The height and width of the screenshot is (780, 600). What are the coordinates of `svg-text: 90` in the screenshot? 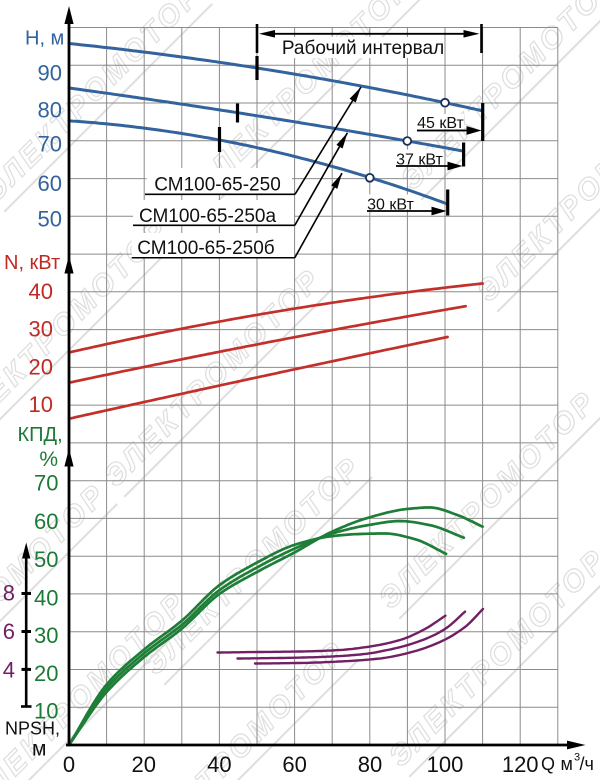 It's located at (50, 73).